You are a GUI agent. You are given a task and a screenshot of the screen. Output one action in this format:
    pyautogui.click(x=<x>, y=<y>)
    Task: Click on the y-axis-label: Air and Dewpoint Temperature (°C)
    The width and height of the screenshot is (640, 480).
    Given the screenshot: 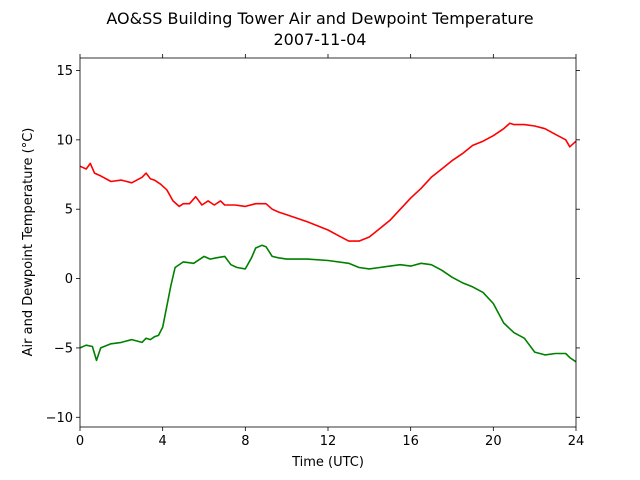 What is the action you would take?
    pyautogui.click(x=28, y=242)
    